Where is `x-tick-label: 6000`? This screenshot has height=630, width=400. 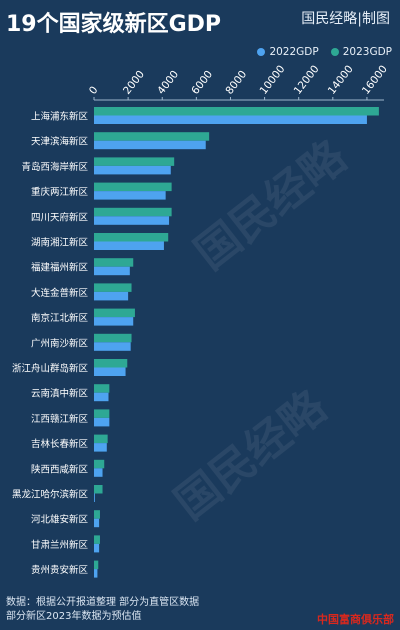 x-tick-label: 6000 is located at coordinates (202, 82).